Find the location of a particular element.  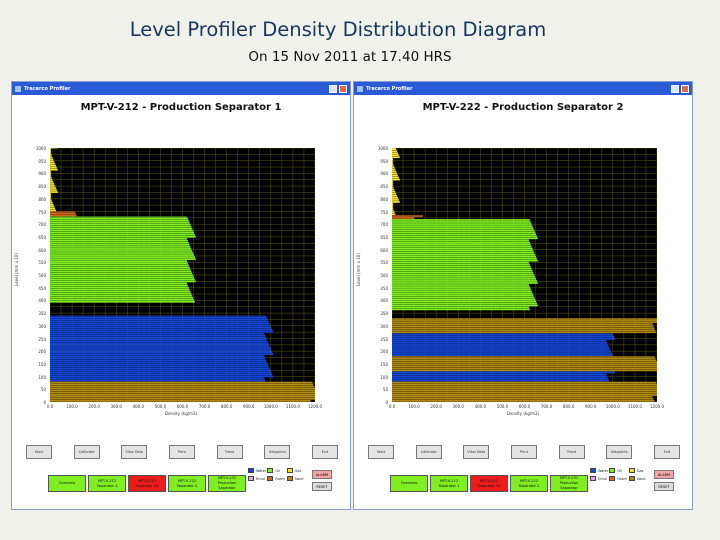

y-tick-label: 800 is located at coordinates (42, 199).